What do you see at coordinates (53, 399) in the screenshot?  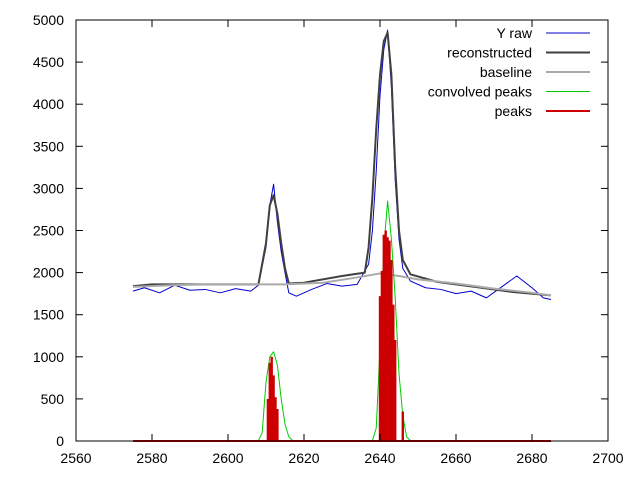 I see `y-tick-label: 500` at bounding box center [53, 399].